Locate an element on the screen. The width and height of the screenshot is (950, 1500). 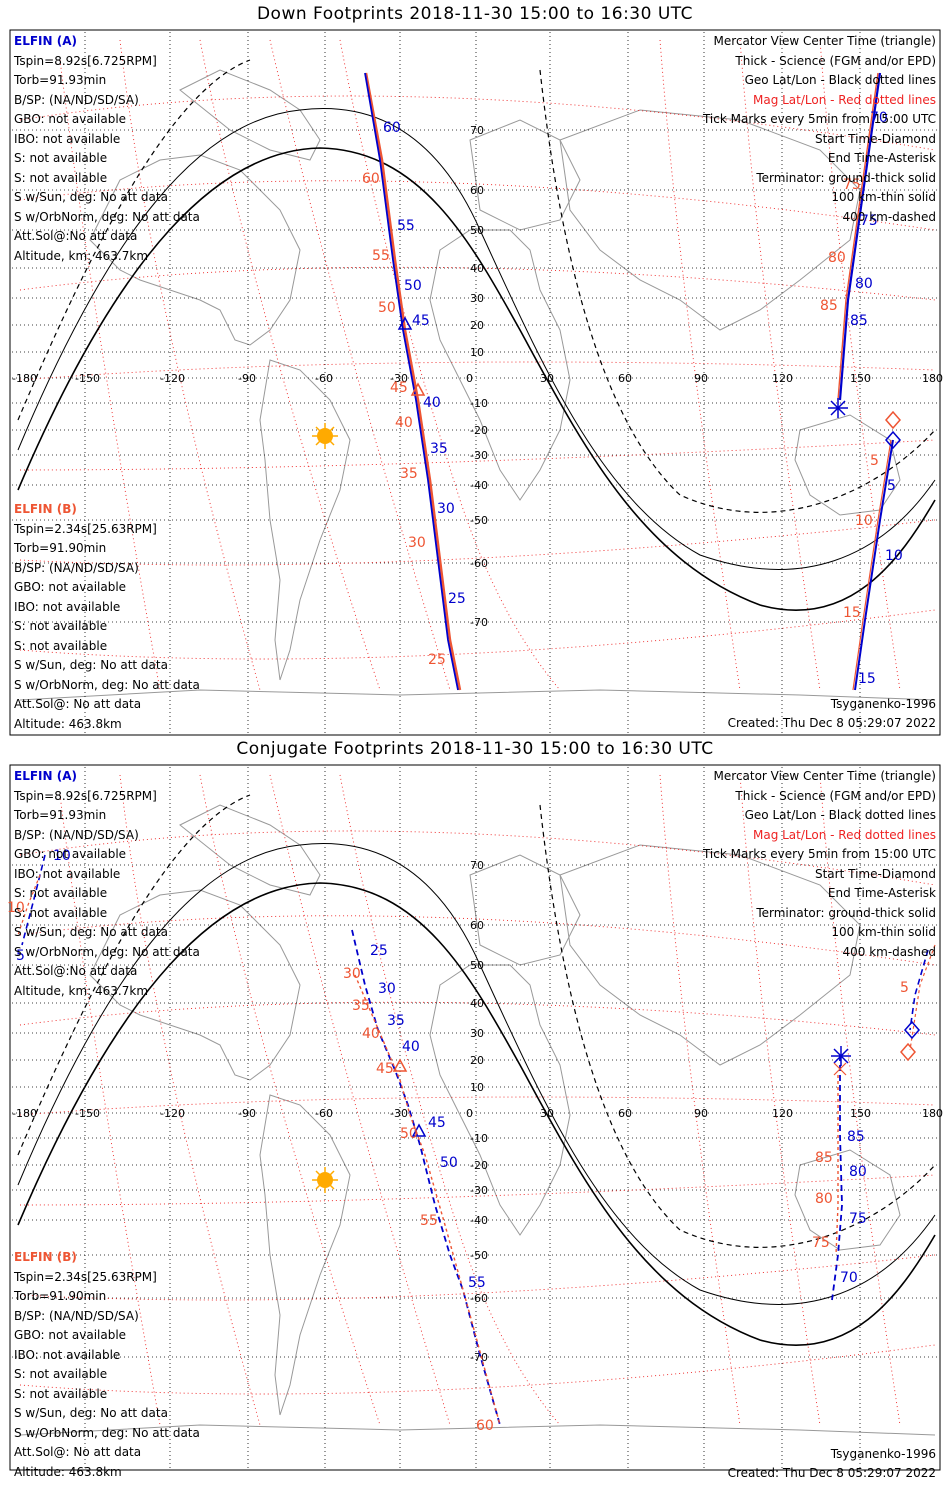
elfin-a-tick-label: 75 is located at coordinates (869, 221).